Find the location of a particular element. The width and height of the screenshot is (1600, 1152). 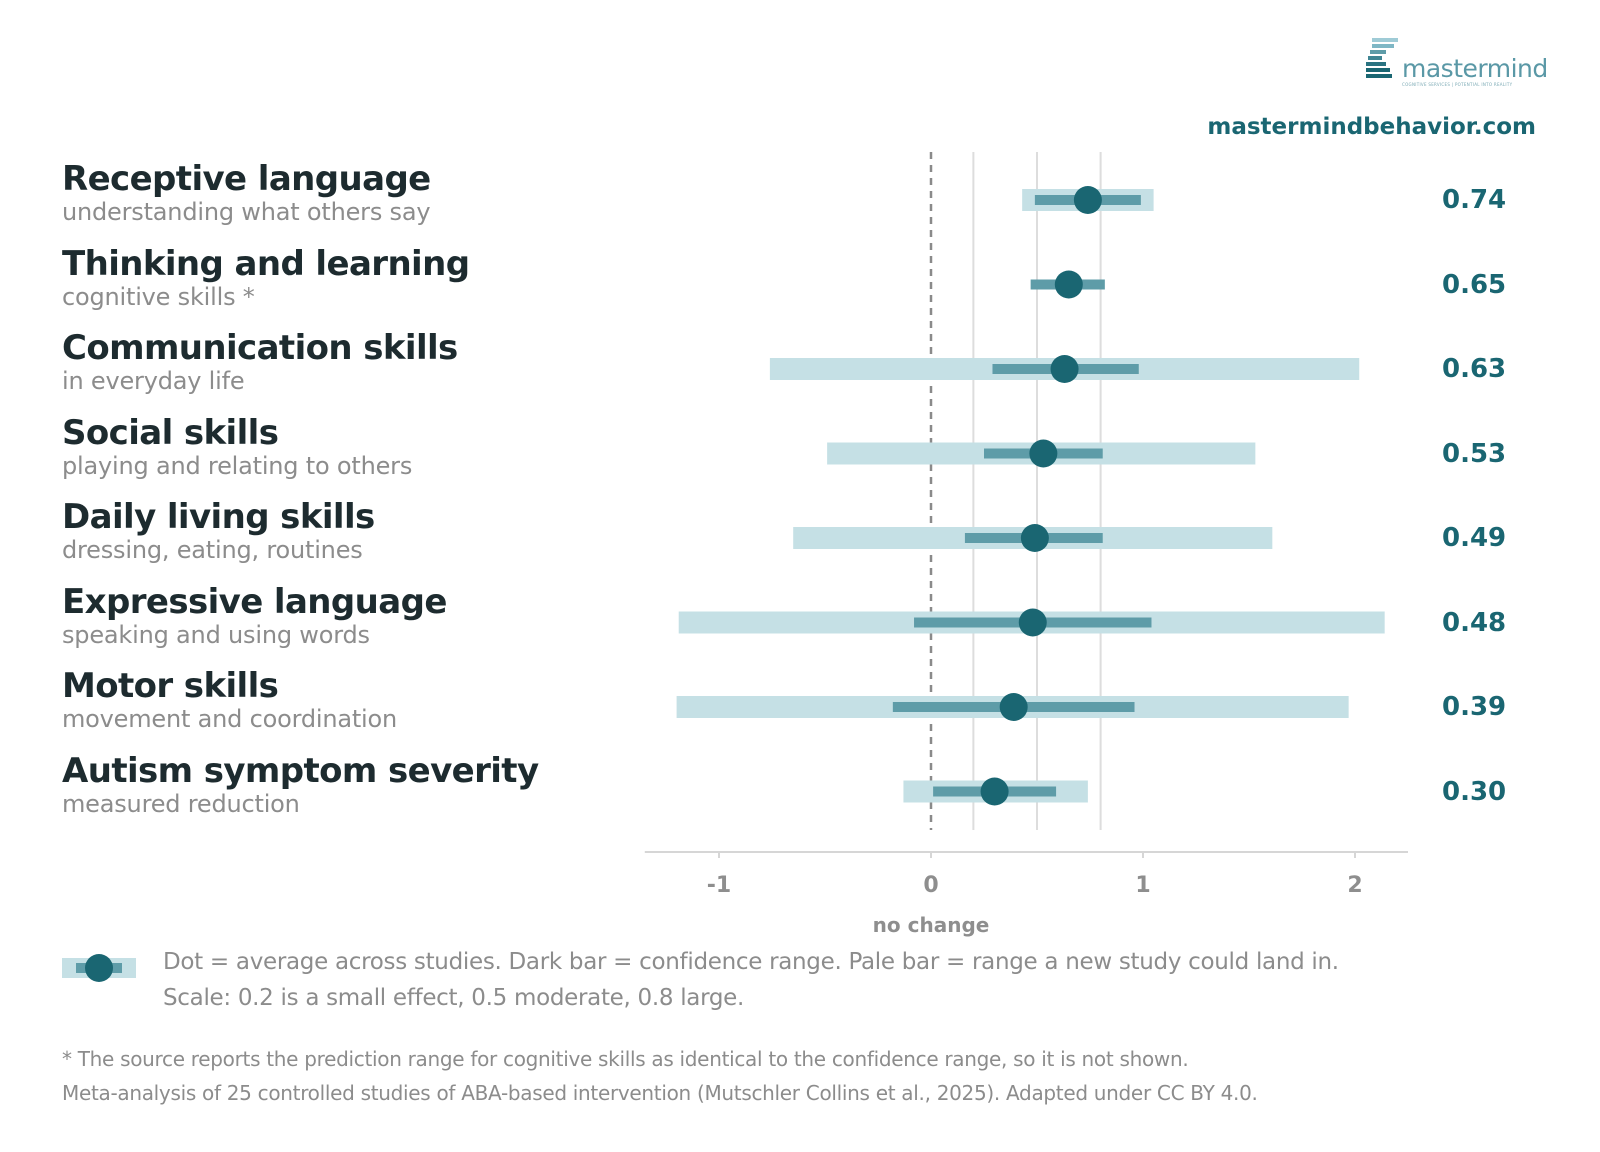

outcome-title: Thinking and learning is located at coordinates (266, 263).